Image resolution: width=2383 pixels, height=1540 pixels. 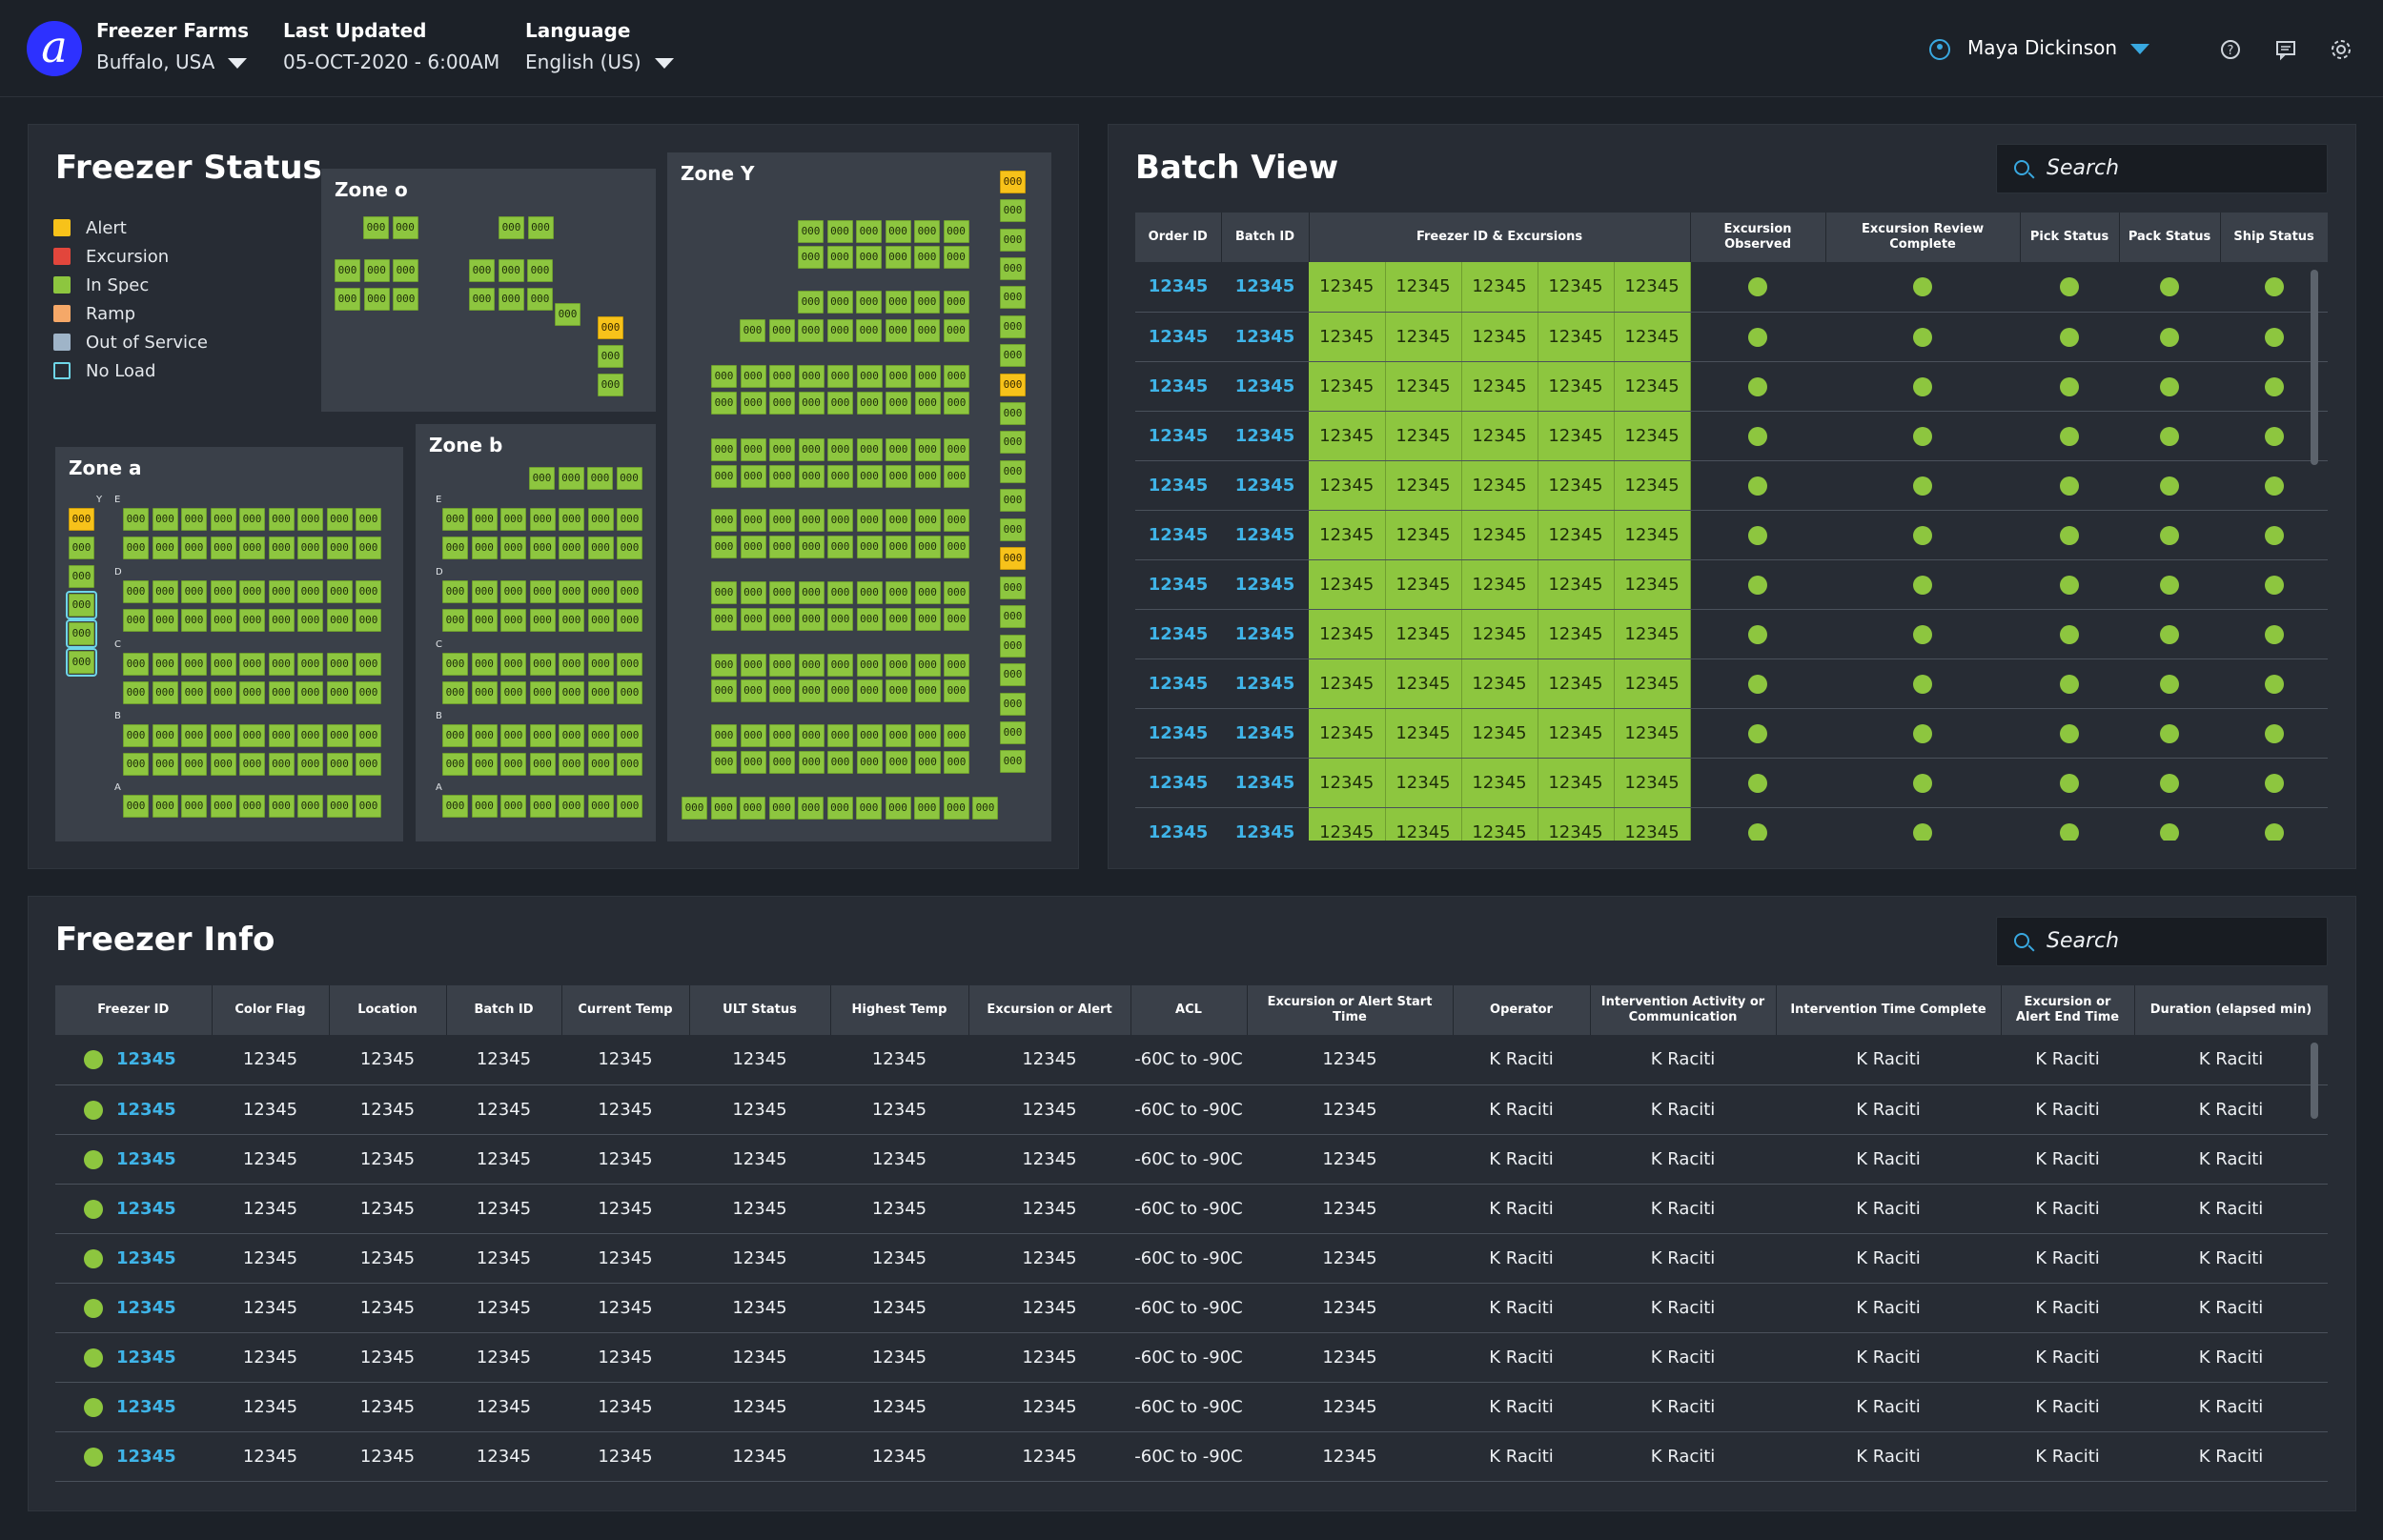 I want to click on info-col-header: Excursion or Alert, so click(x=1050, y=1010).